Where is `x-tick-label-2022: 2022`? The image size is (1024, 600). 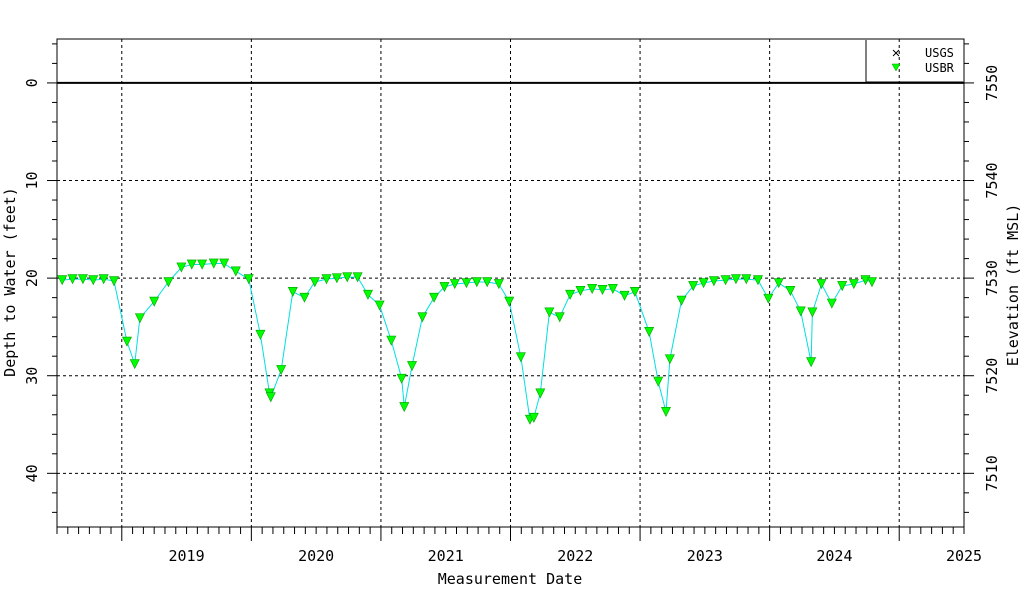
x-tick-label-2022: 2022 is located at coordinates (575, 556).